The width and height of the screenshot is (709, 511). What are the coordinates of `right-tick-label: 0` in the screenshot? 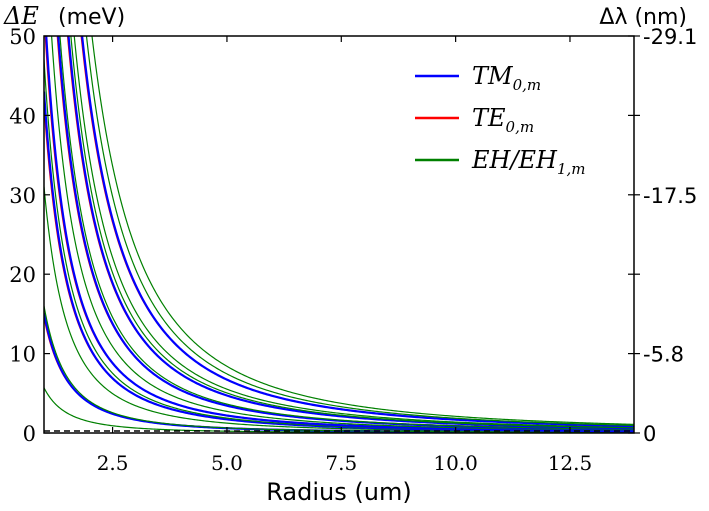 It's located at (649, 434).